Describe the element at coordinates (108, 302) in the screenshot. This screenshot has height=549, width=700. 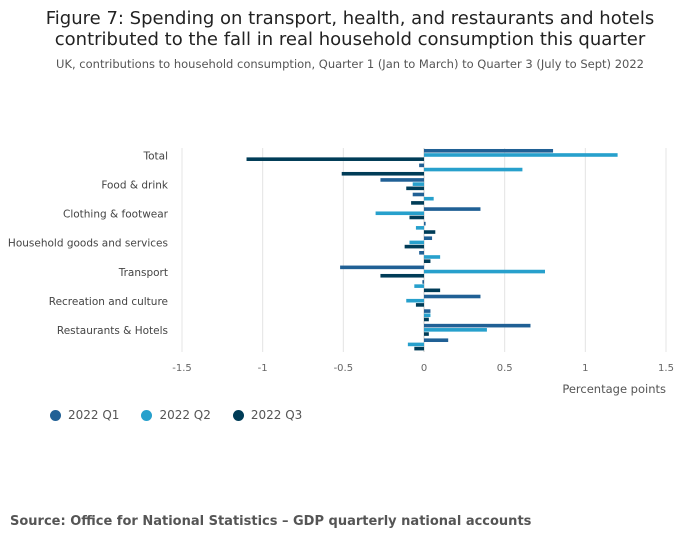
I see `category-label: Recreation and culture` at that location.